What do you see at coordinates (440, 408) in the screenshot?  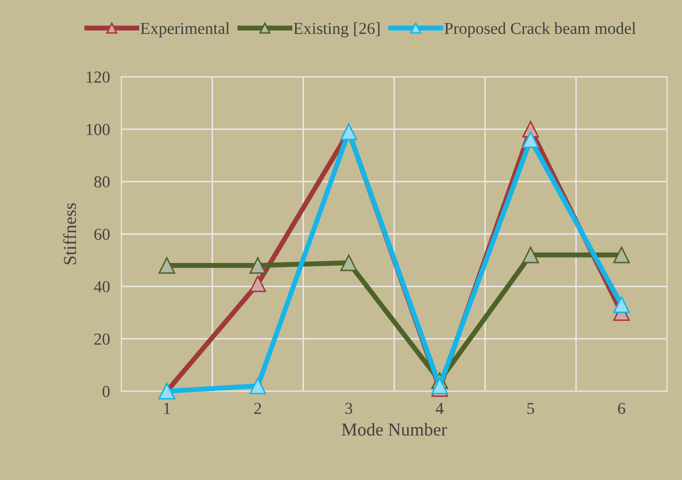 I see `x-tick-label: 4` at bounding box center [440, 408].